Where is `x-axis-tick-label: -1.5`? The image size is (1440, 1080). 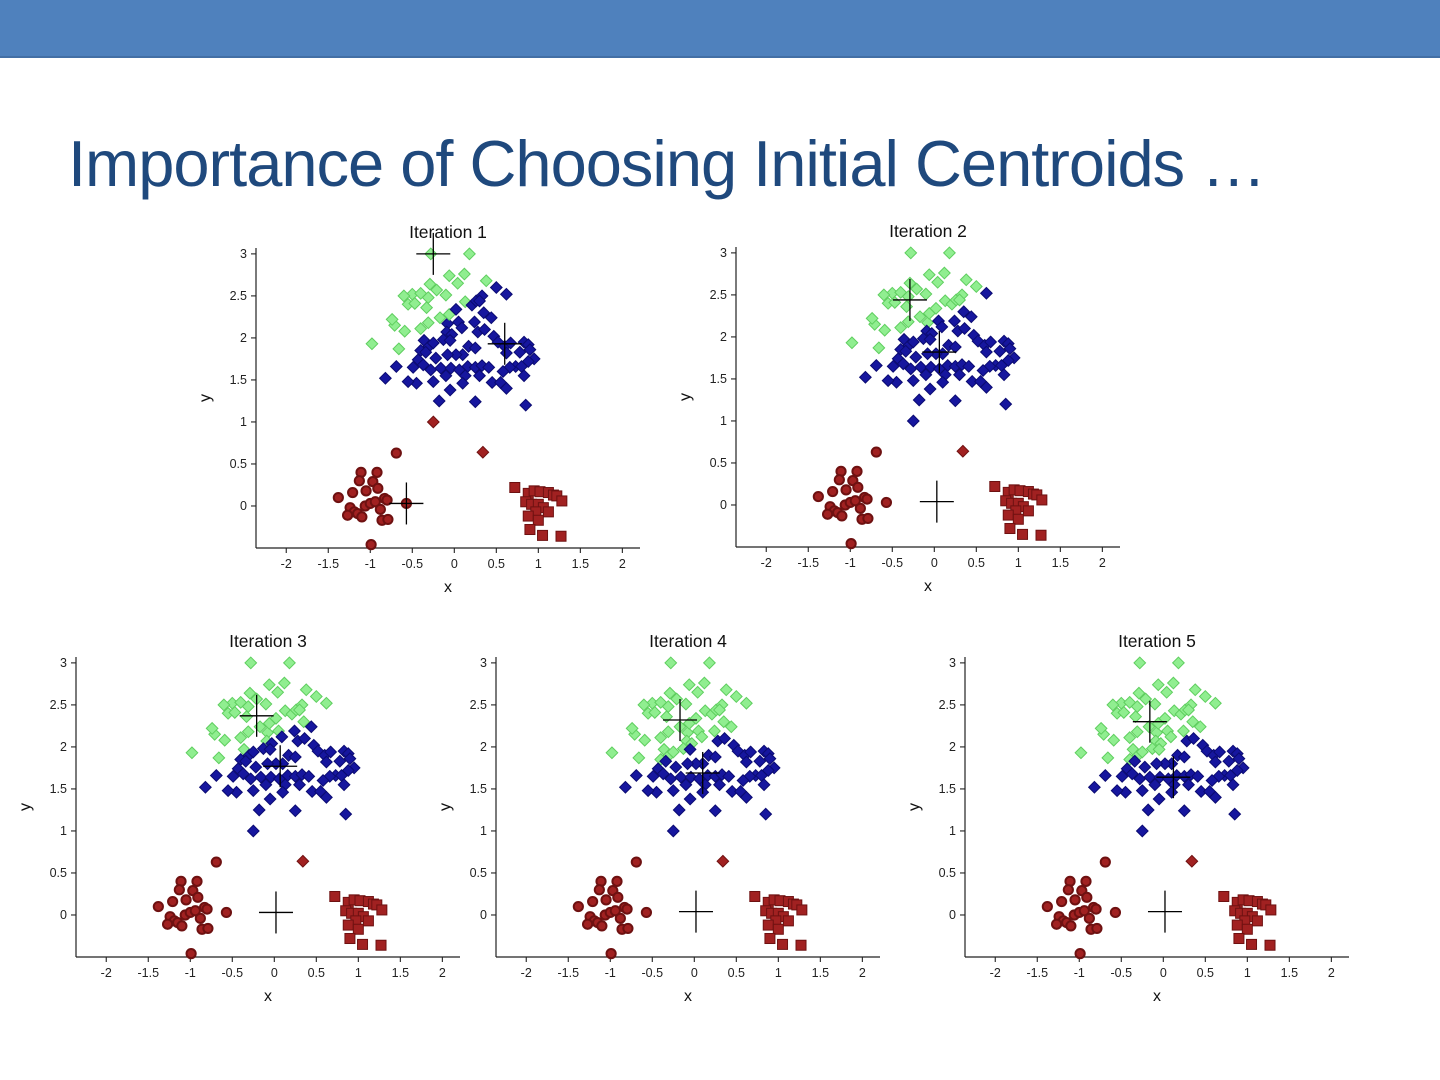
x-axis-tick-label: -1.5 is located at coordinates (328, 564).